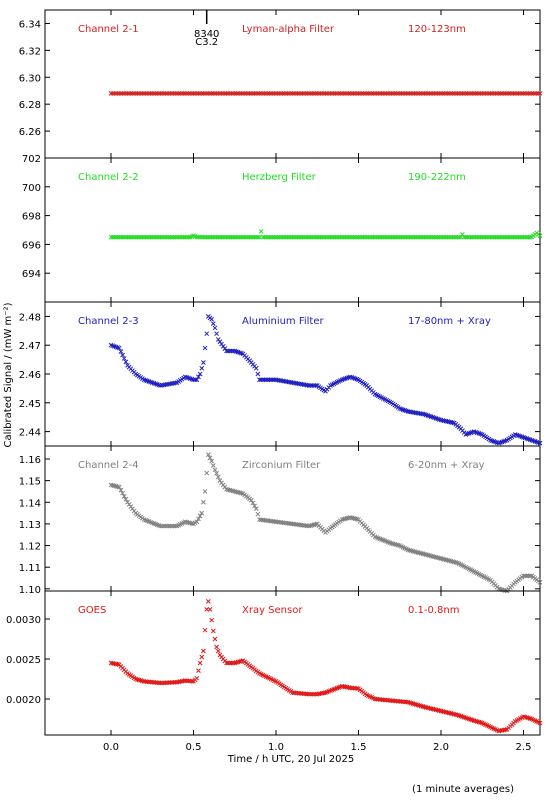  What do you see at coordinates (23, 620) in the screenshot?
I see `y-tick-label: 0.0030` at bounding box center [23, 620].